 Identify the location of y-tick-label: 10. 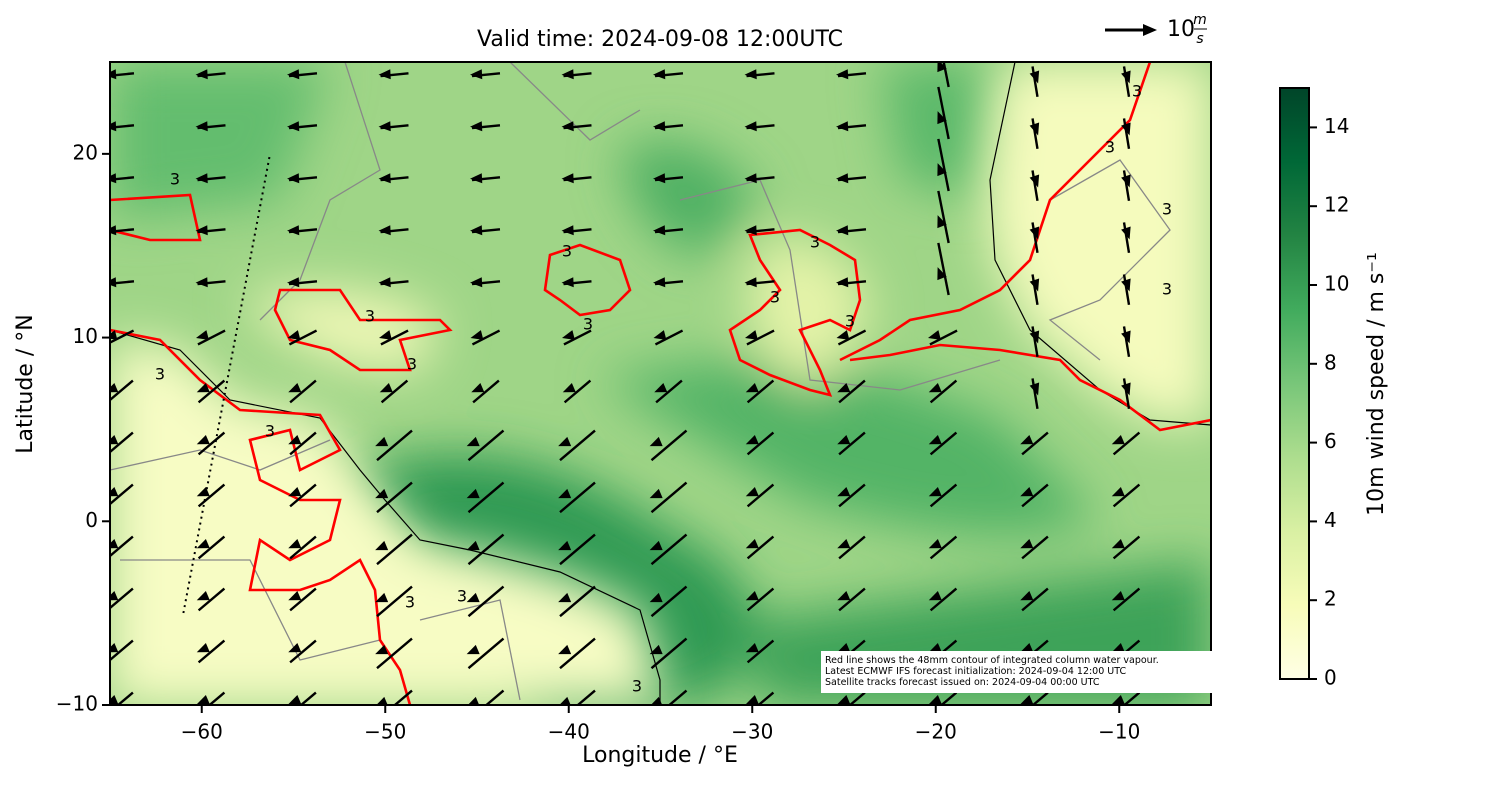
(85, 336).